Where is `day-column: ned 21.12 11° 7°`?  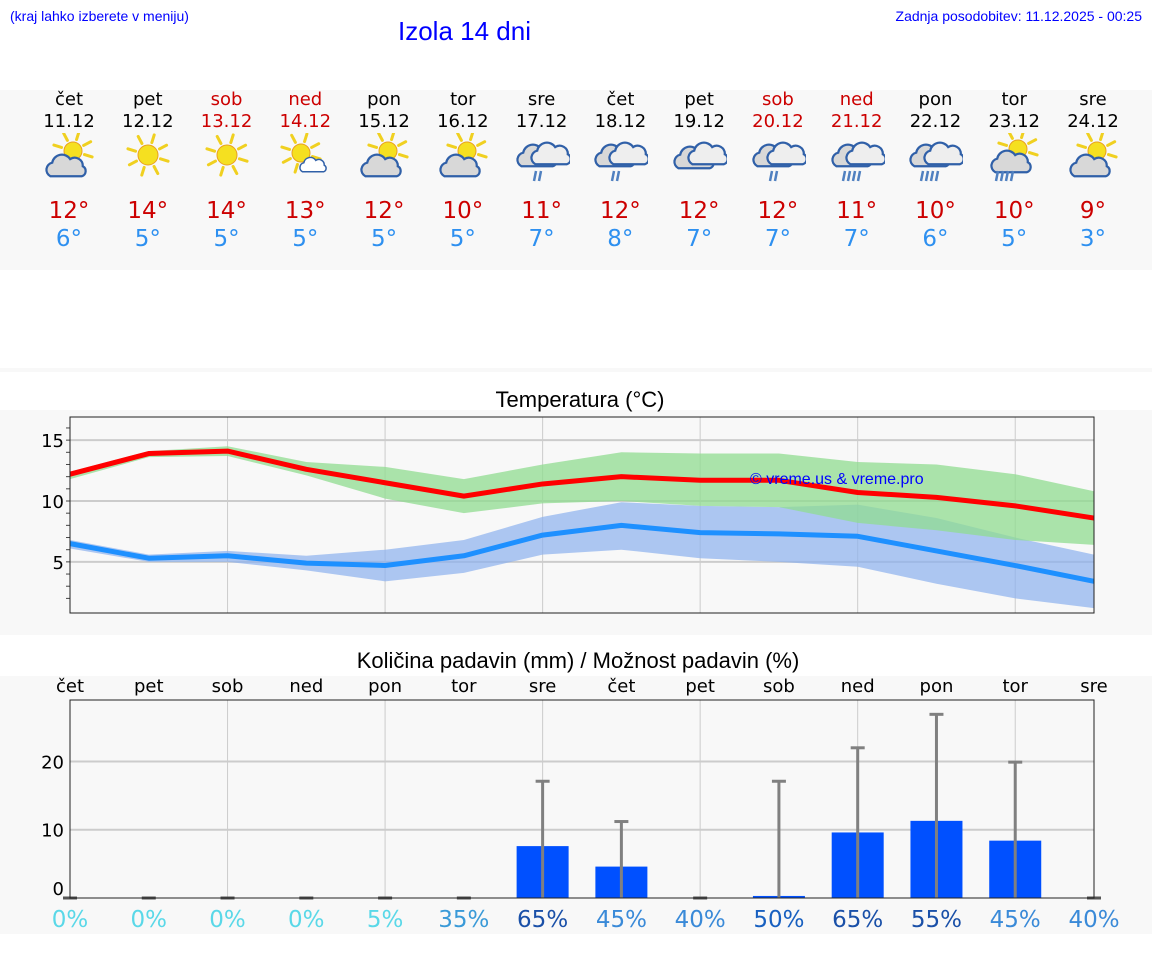 day-column: ned 21.12 11° 7° is located at coordinates (857, 171).